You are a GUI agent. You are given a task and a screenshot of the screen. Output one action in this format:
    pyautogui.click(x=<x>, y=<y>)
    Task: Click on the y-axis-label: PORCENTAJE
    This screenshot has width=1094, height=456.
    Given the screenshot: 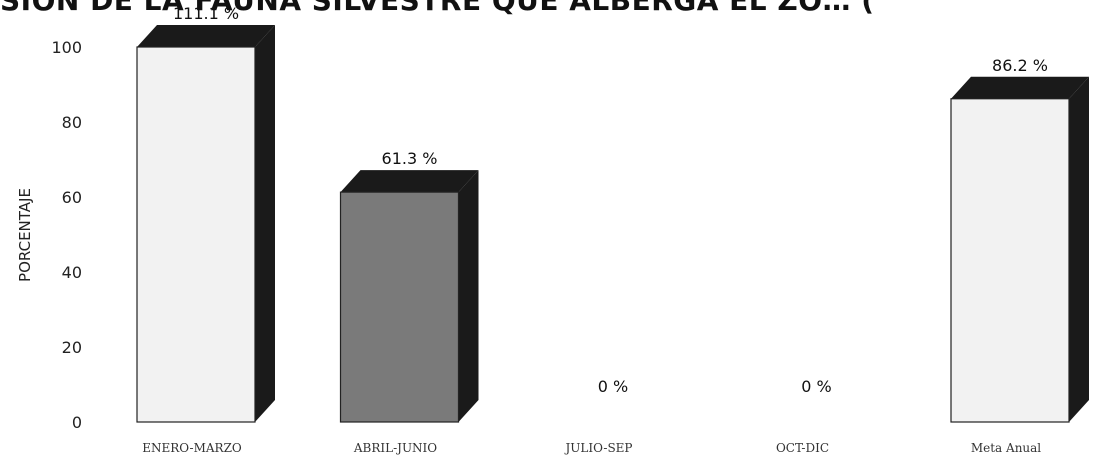 What is the action you would take?
    pyautogui.click(x=25, y=235)
    